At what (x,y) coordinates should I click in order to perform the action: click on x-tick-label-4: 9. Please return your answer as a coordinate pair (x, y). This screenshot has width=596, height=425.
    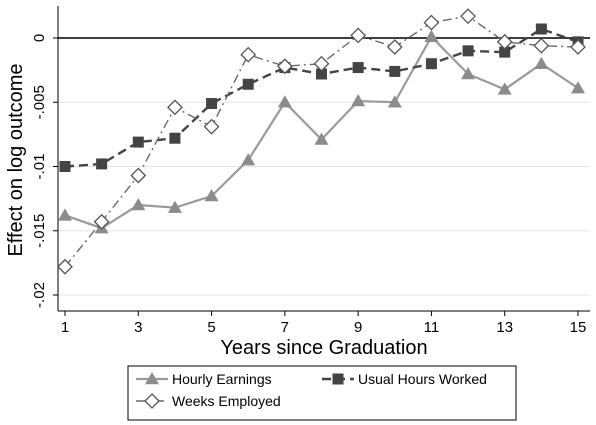
    Looking at the image, I should click on (358, 327).